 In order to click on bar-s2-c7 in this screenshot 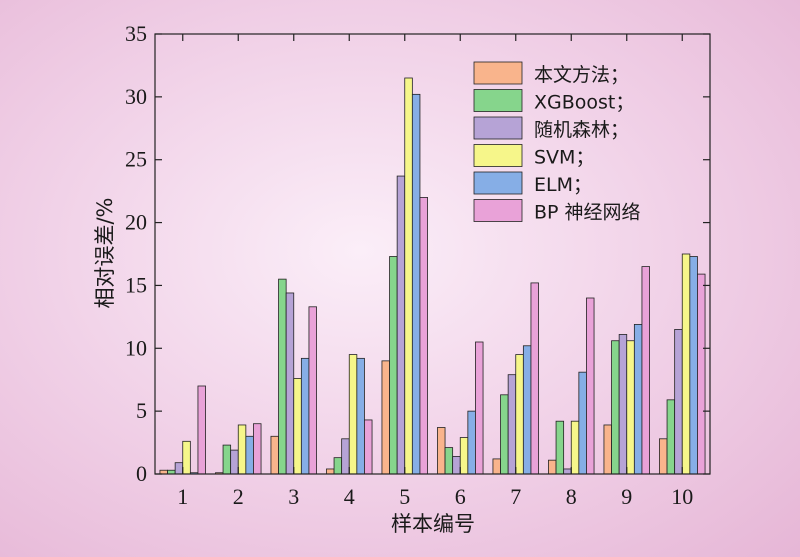, I will do `click(504, 434)`.